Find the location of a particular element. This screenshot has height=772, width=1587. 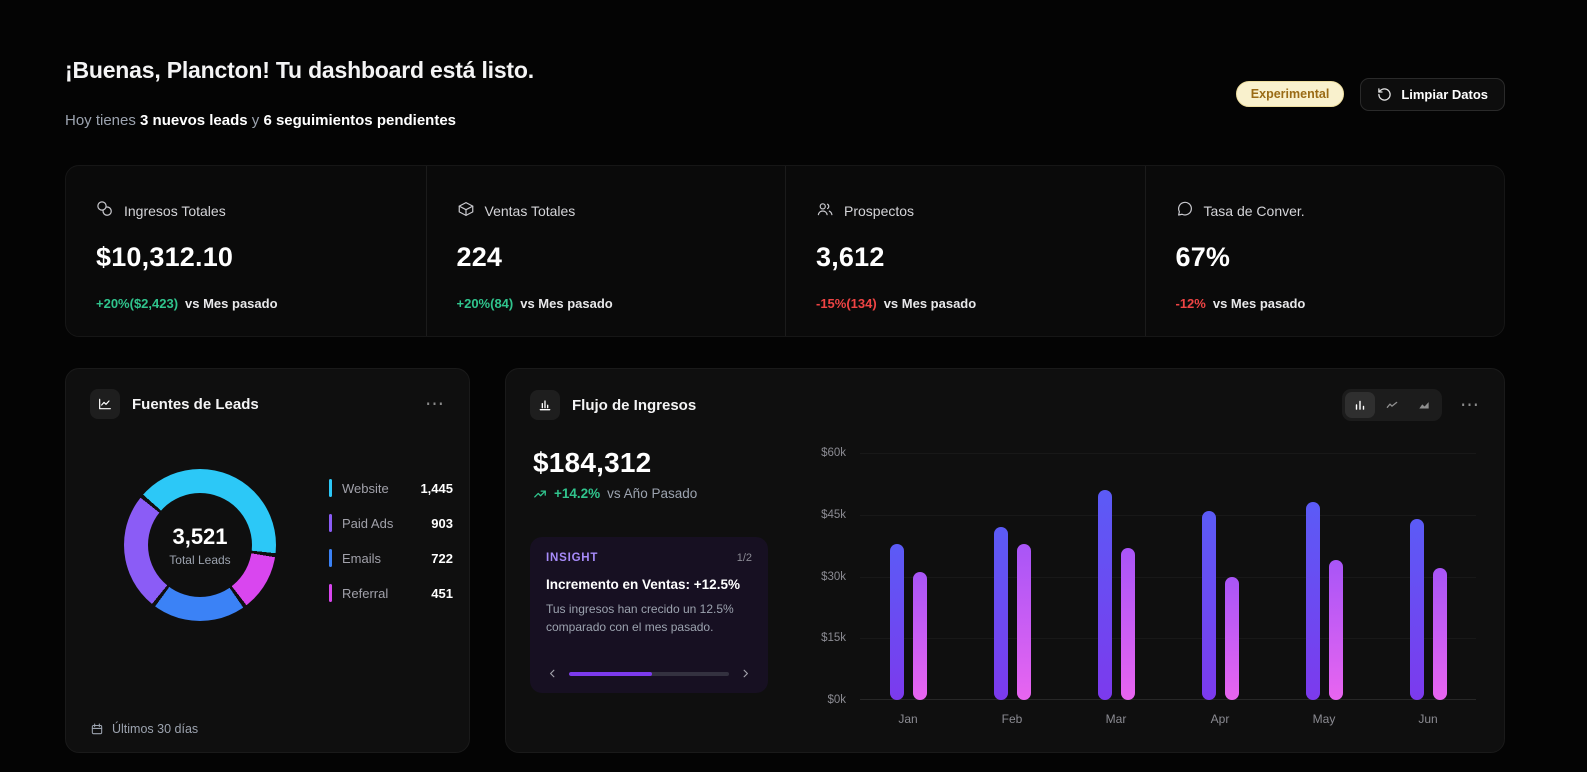

coins-icon is located at coordinates (105, 210).